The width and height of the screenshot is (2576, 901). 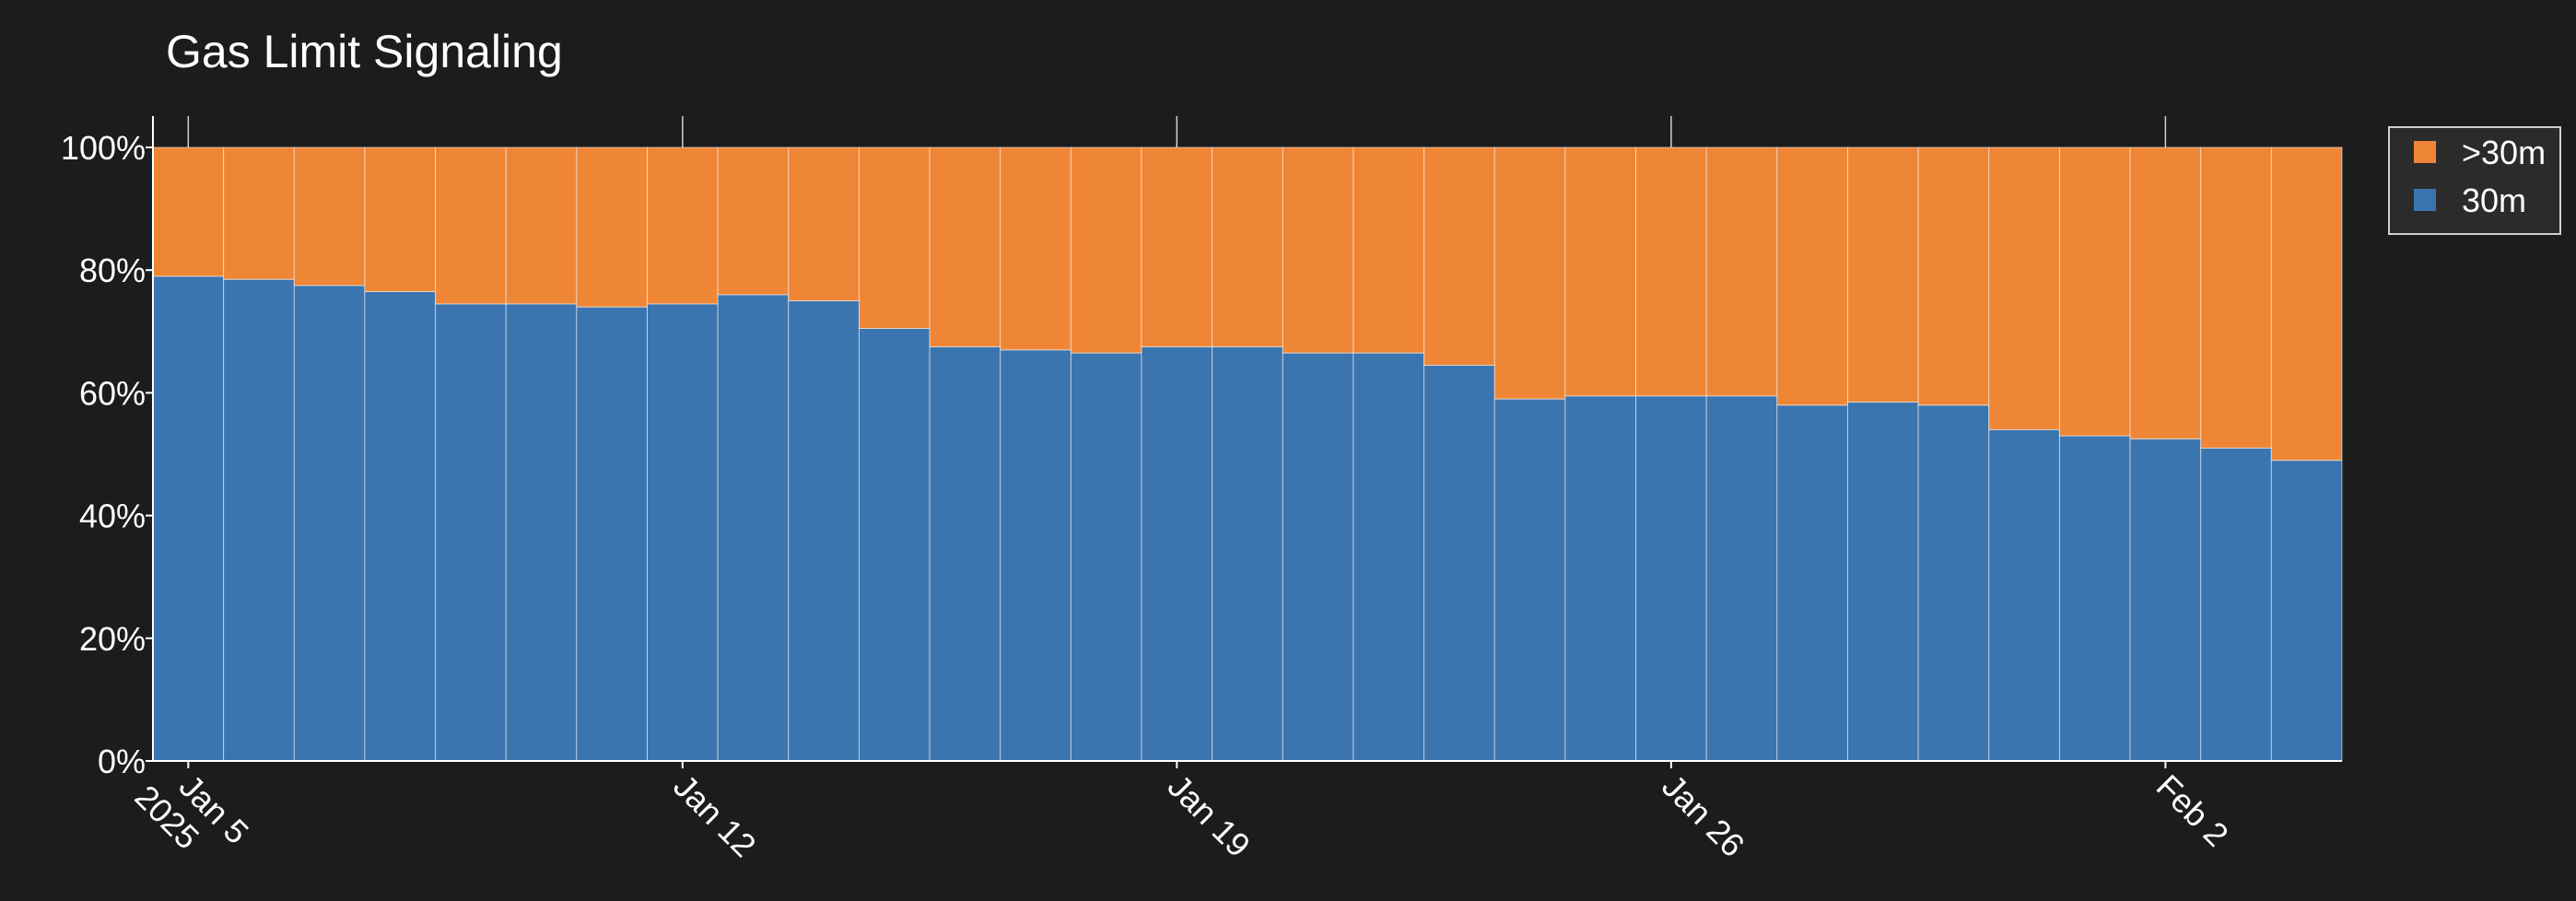 I want to click on x-tick-label-line: Jan 26, so click(x=1703, y=816).